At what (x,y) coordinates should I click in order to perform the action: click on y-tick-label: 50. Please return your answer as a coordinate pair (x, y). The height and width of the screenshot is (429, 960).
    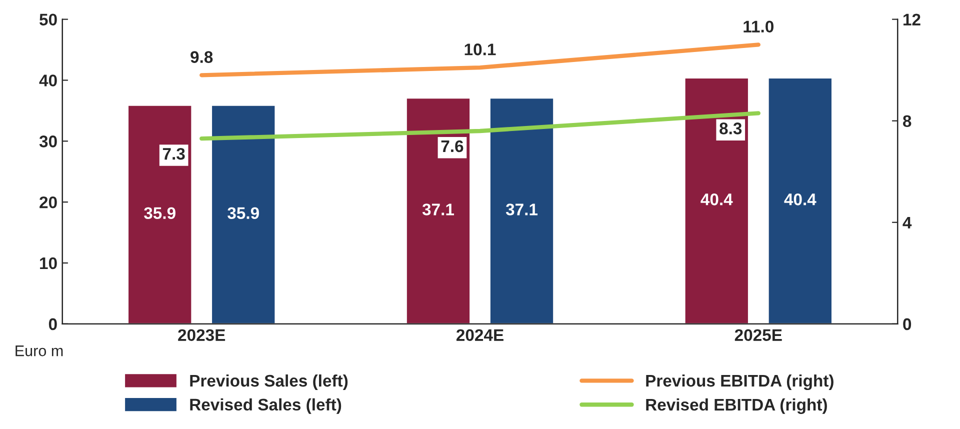
    Looking at the image, I should click on (48, 20).